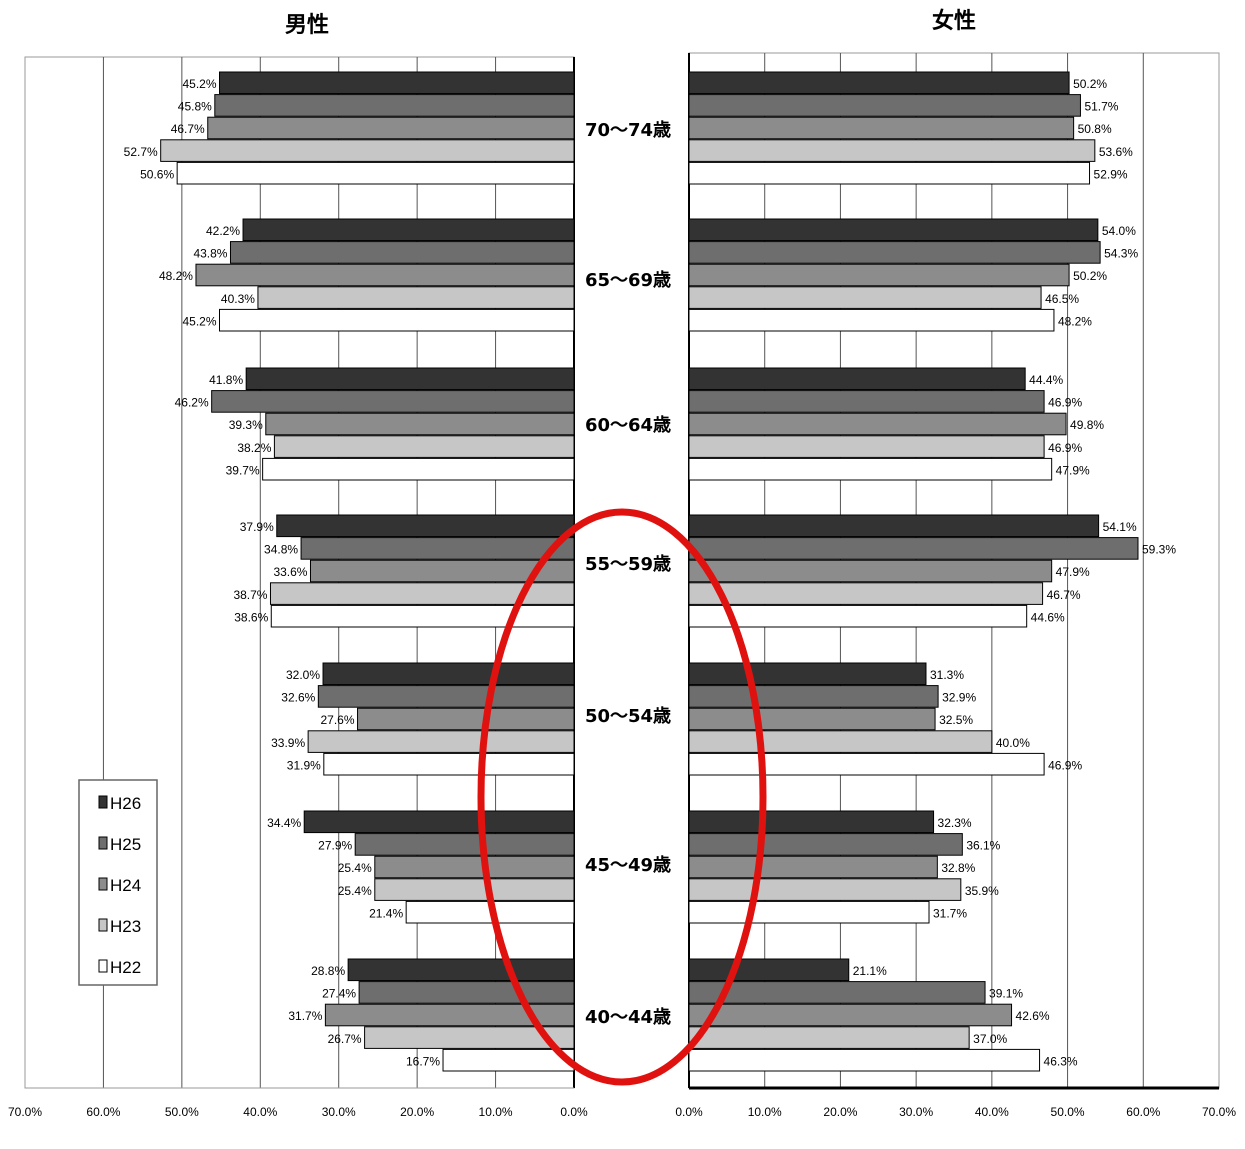 The image size is (1245, 1149). I want to click on value-label: 51.7%, so click(1101, 107).